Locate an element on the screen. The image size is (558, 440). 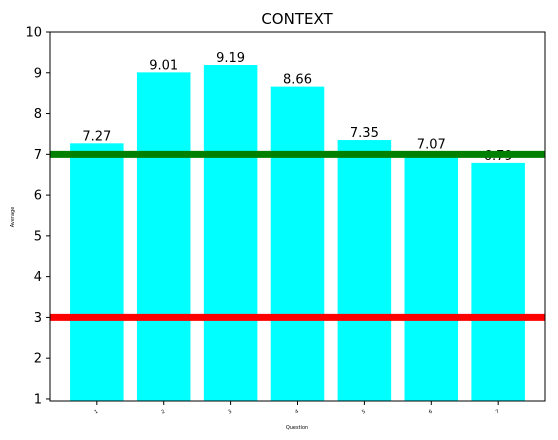
y-tick-label-8: 8 is located at coordinates (38, 114).